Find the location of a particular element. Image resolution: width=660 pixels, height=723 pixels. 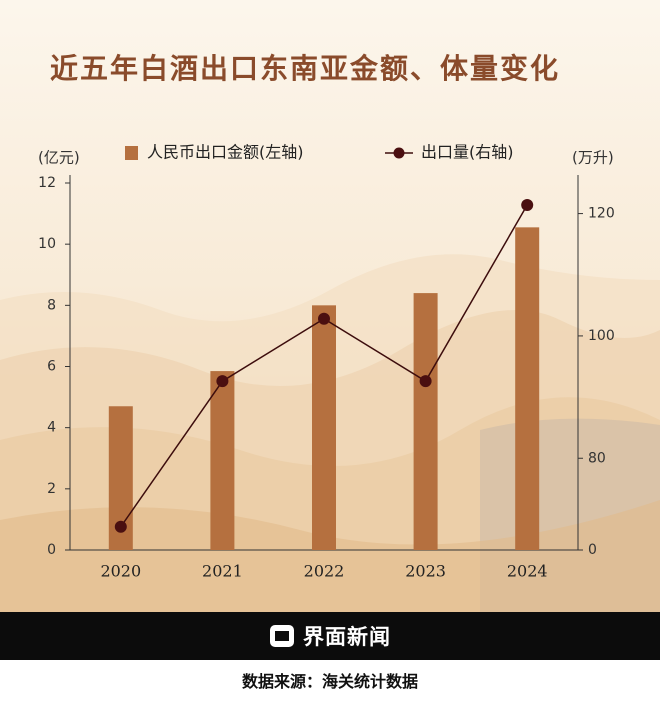

x-tick-label: 2020 is located at coordinates (120, 571).